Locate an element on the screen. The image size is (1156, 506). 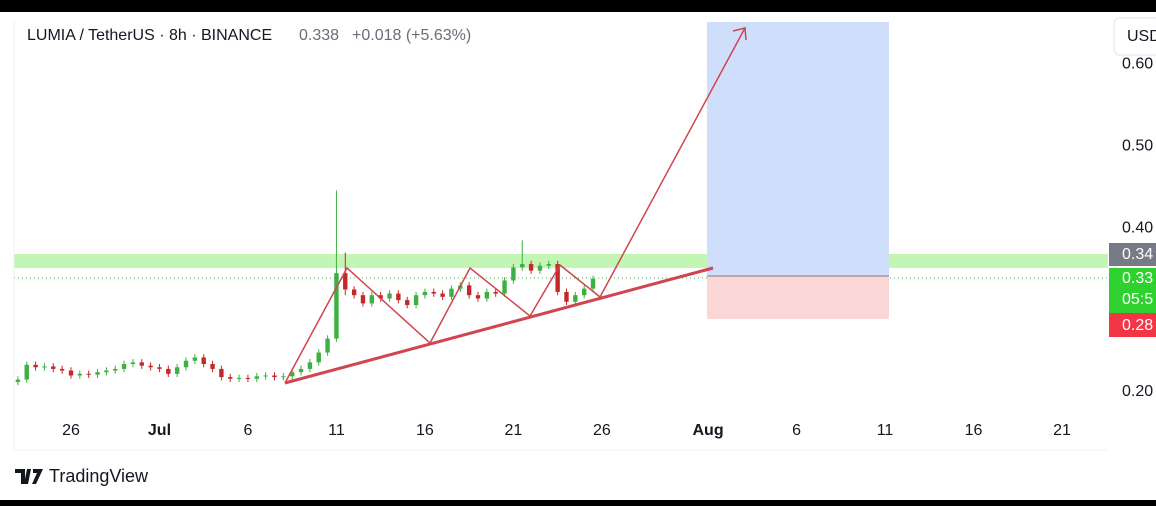
top-bar is located at coordinates (578, 6).